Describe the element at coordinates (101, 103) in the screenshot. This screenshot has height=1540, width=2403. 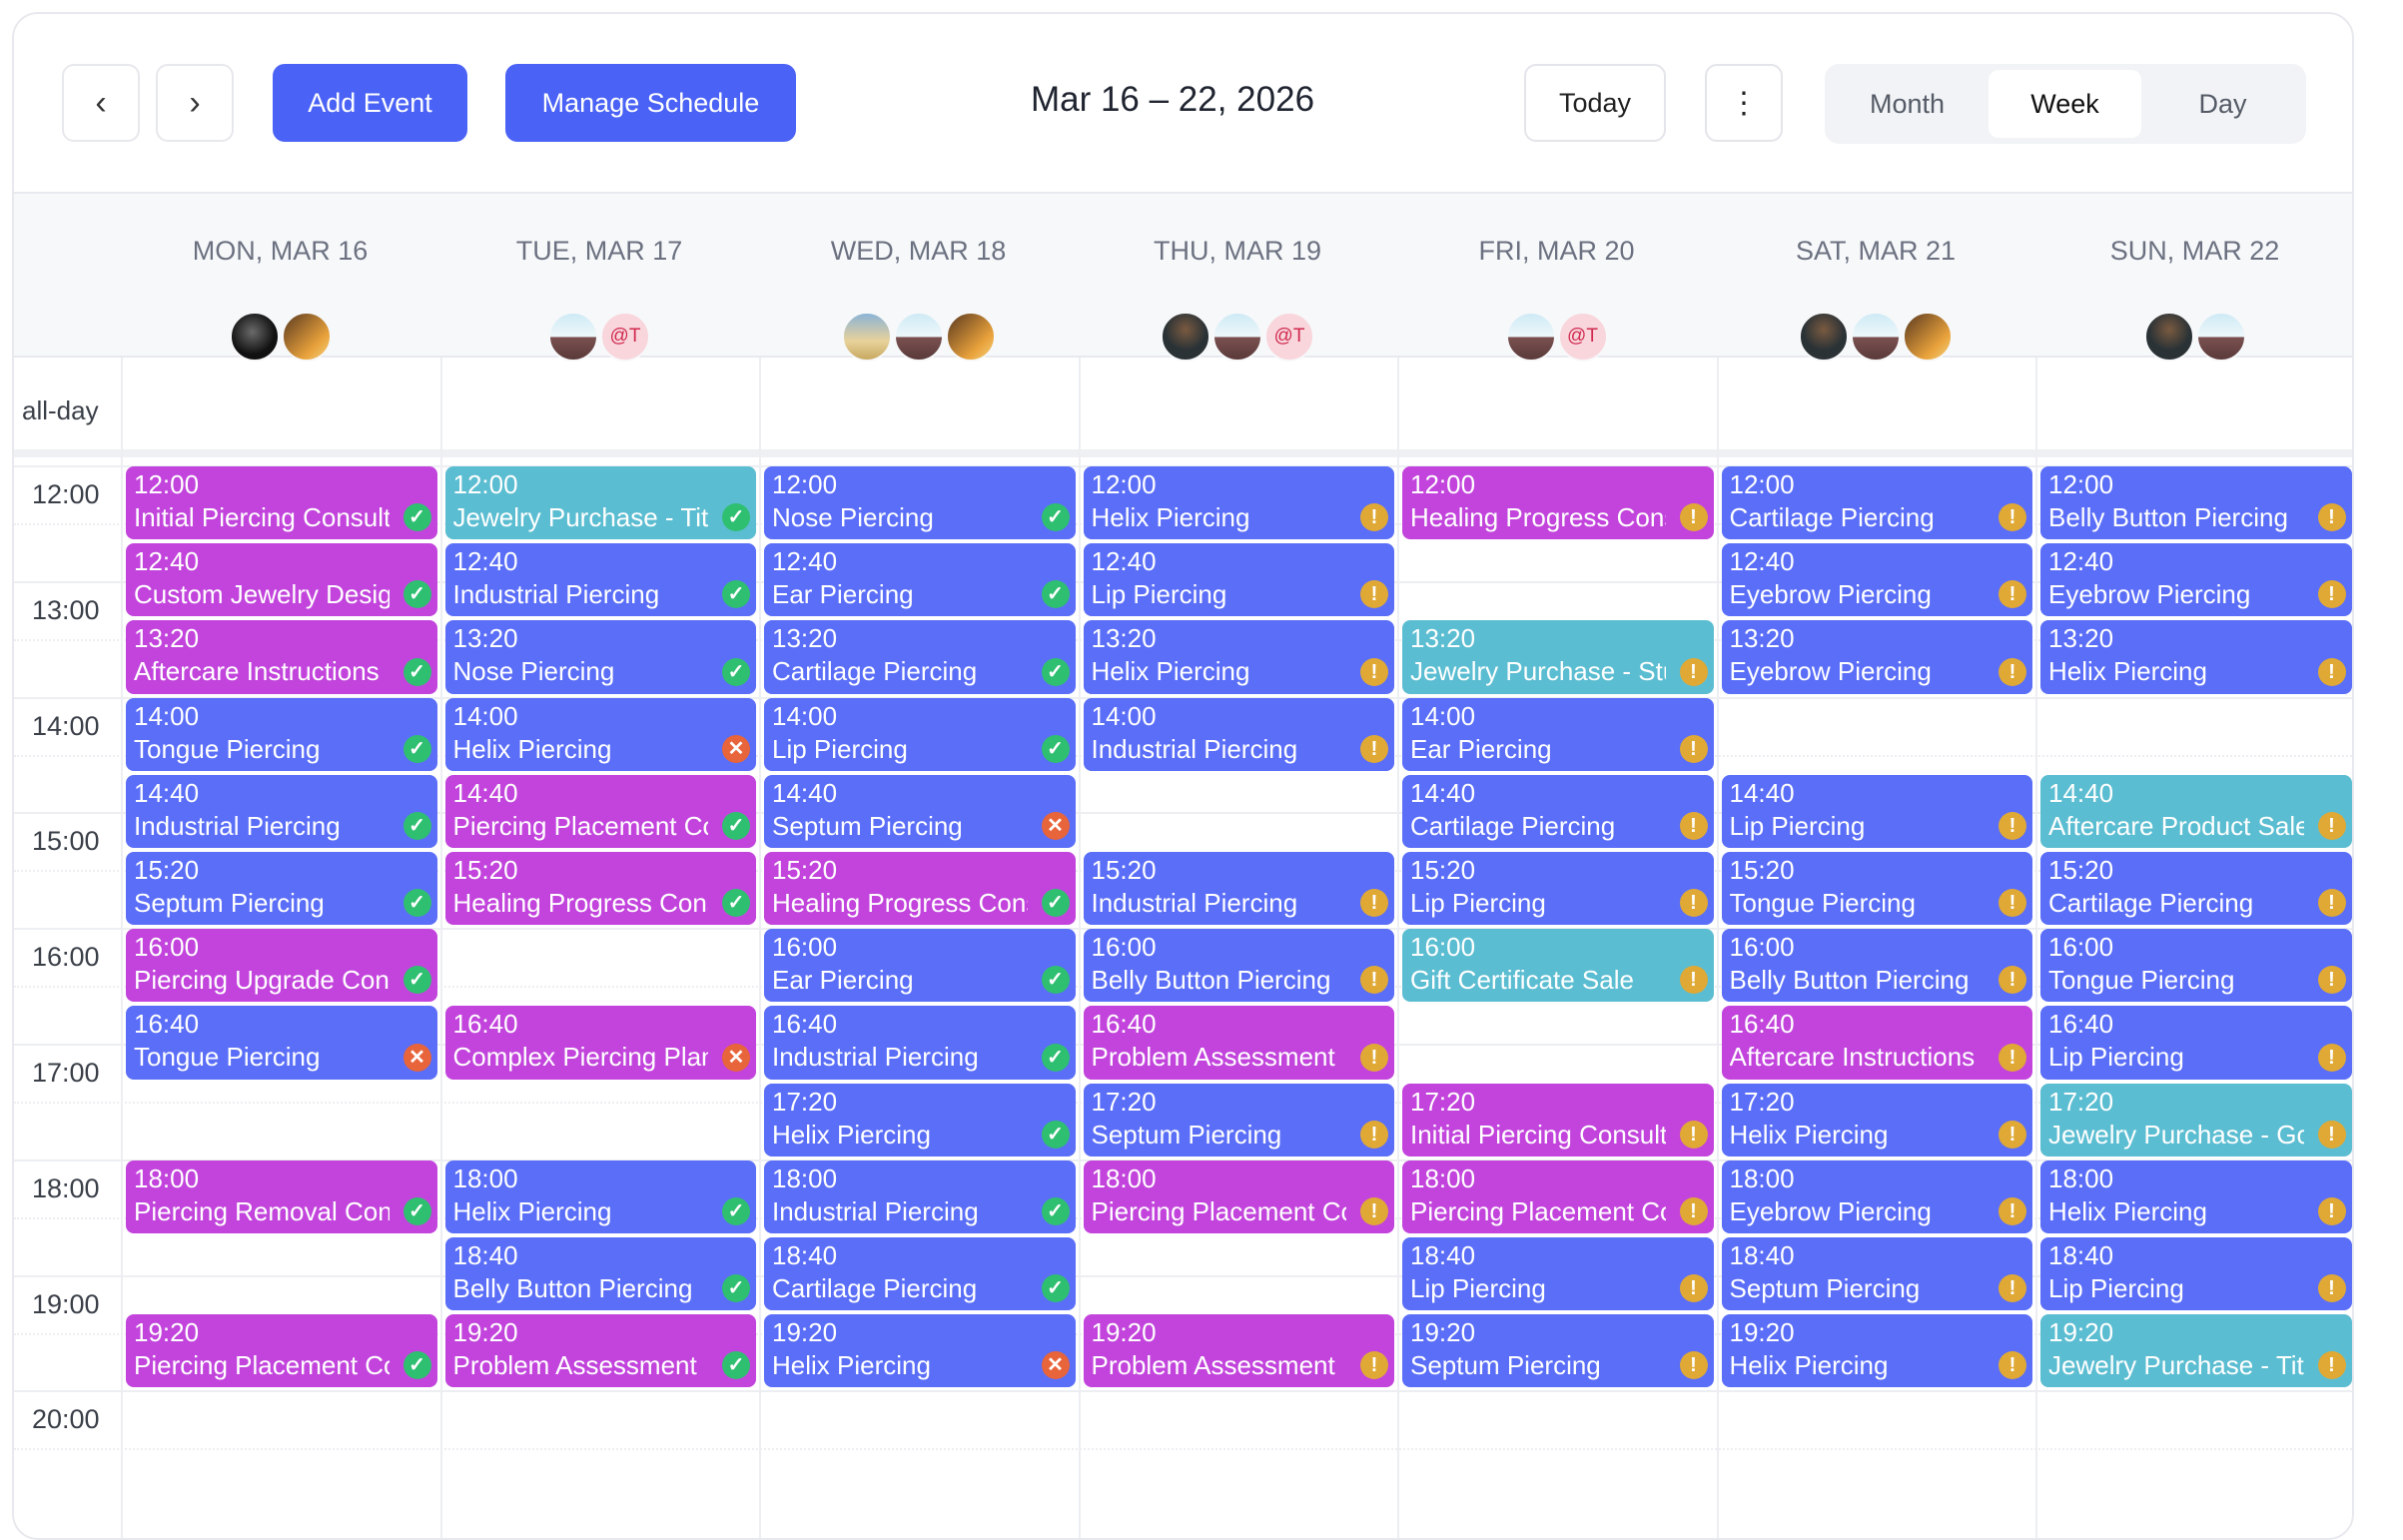
I see `prev-week-button: ‹` at that location.